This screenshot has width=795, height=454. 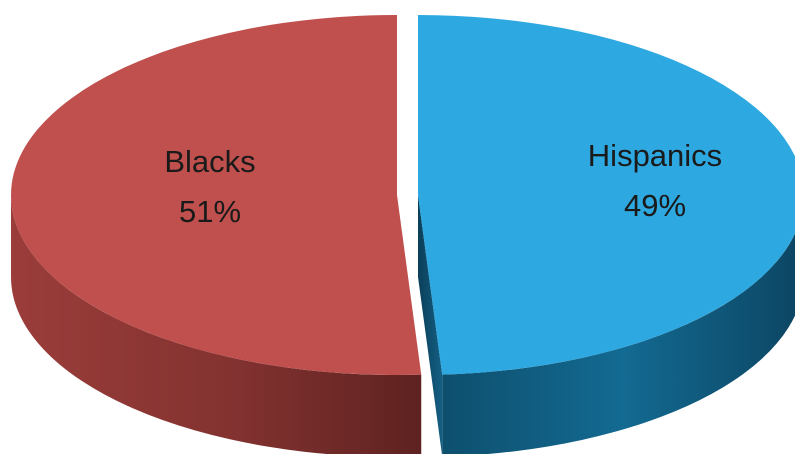 What do you see at coordinates (655, 155) in the screenshot?
I see `label-hispanics: Hispanics` at bounding box center [655, 155].